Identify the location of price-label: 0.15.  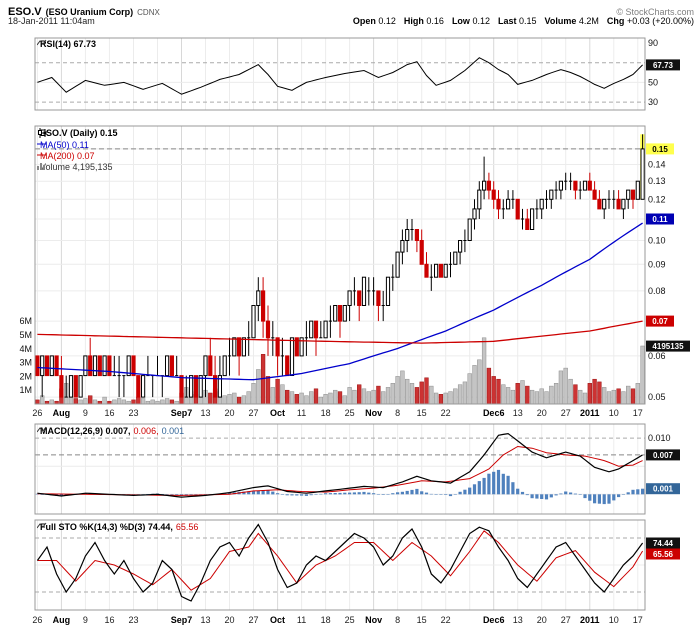
(660, 149).